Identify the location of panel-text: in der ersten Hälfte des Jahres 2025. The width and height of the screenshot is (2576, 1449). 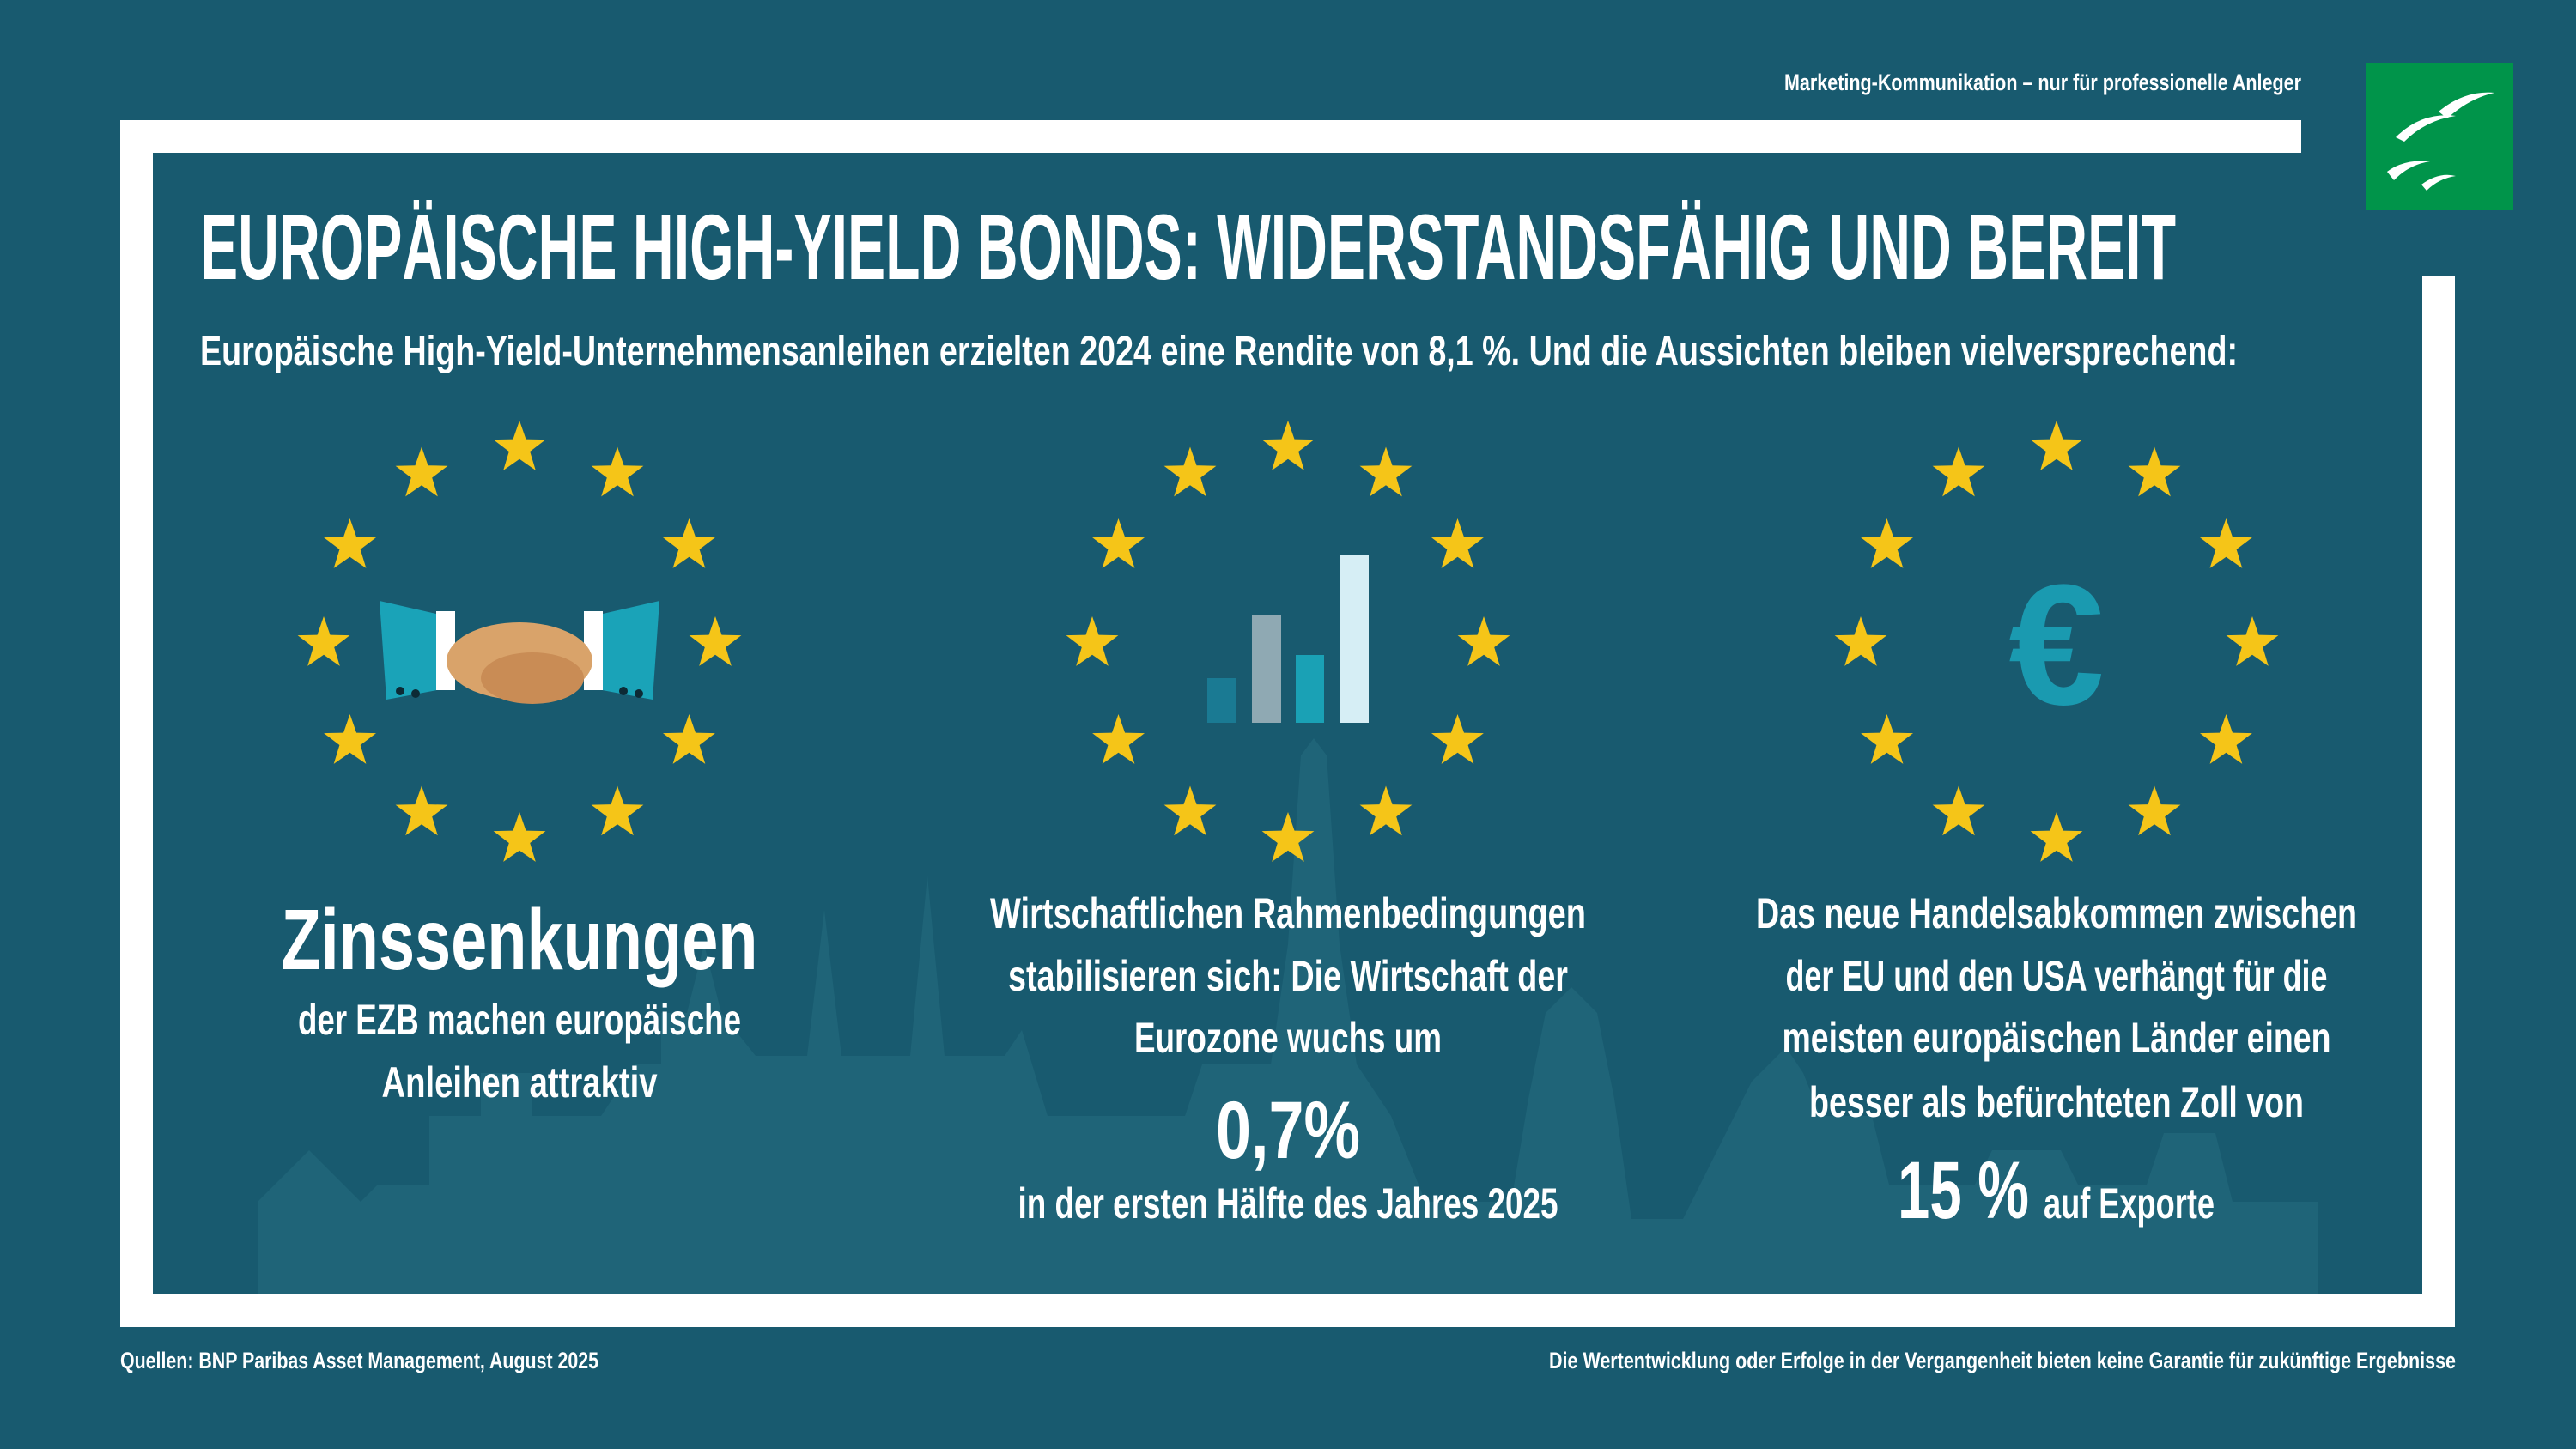
(1288, 1203).